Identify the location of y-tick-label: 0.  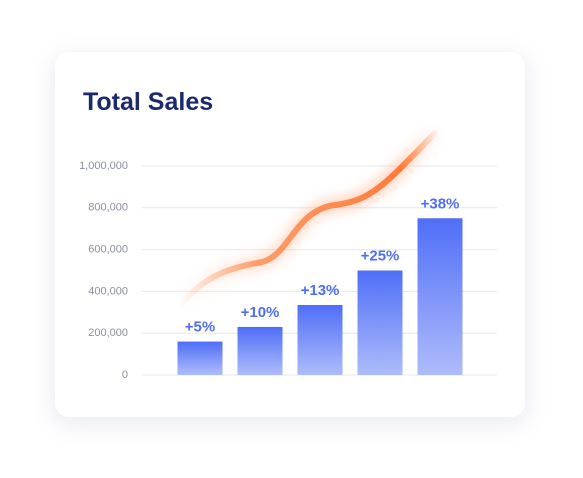
(125, 375).